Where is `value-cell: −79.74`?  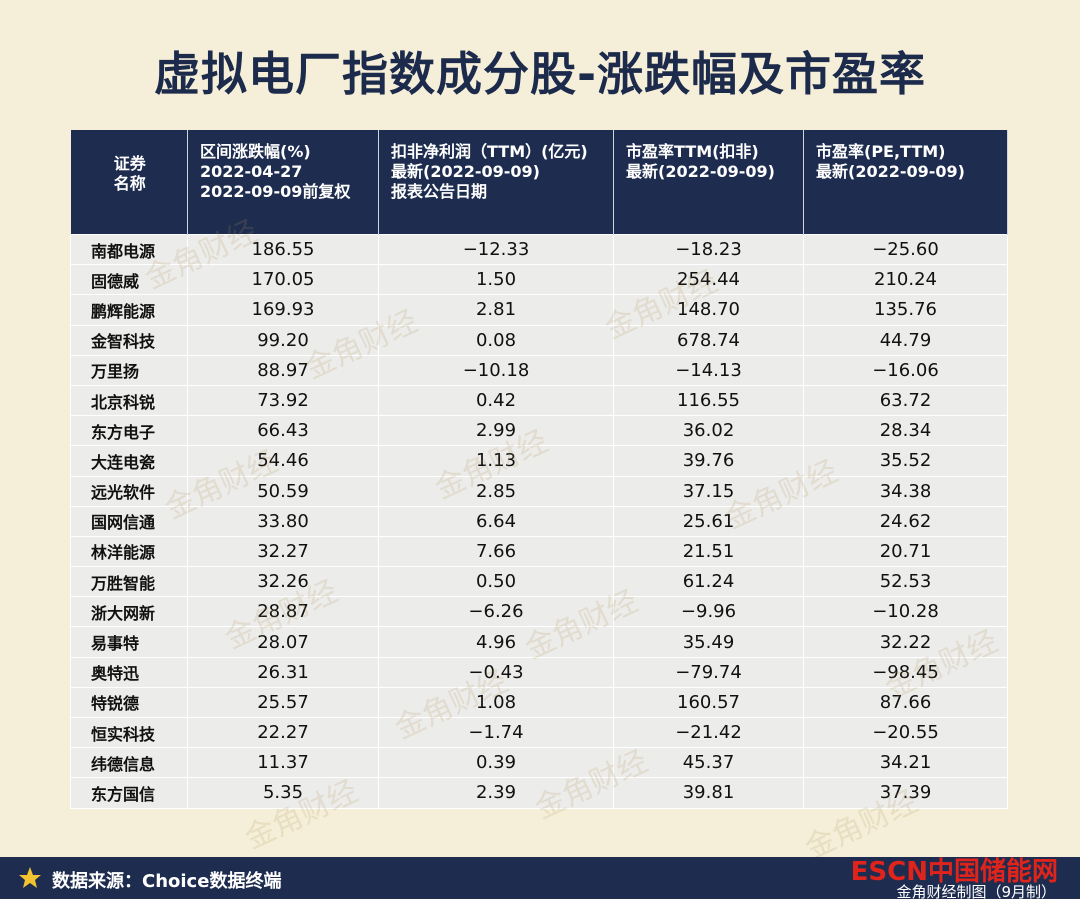
value-cell: −79.74 is located at coordinates (708, 672).